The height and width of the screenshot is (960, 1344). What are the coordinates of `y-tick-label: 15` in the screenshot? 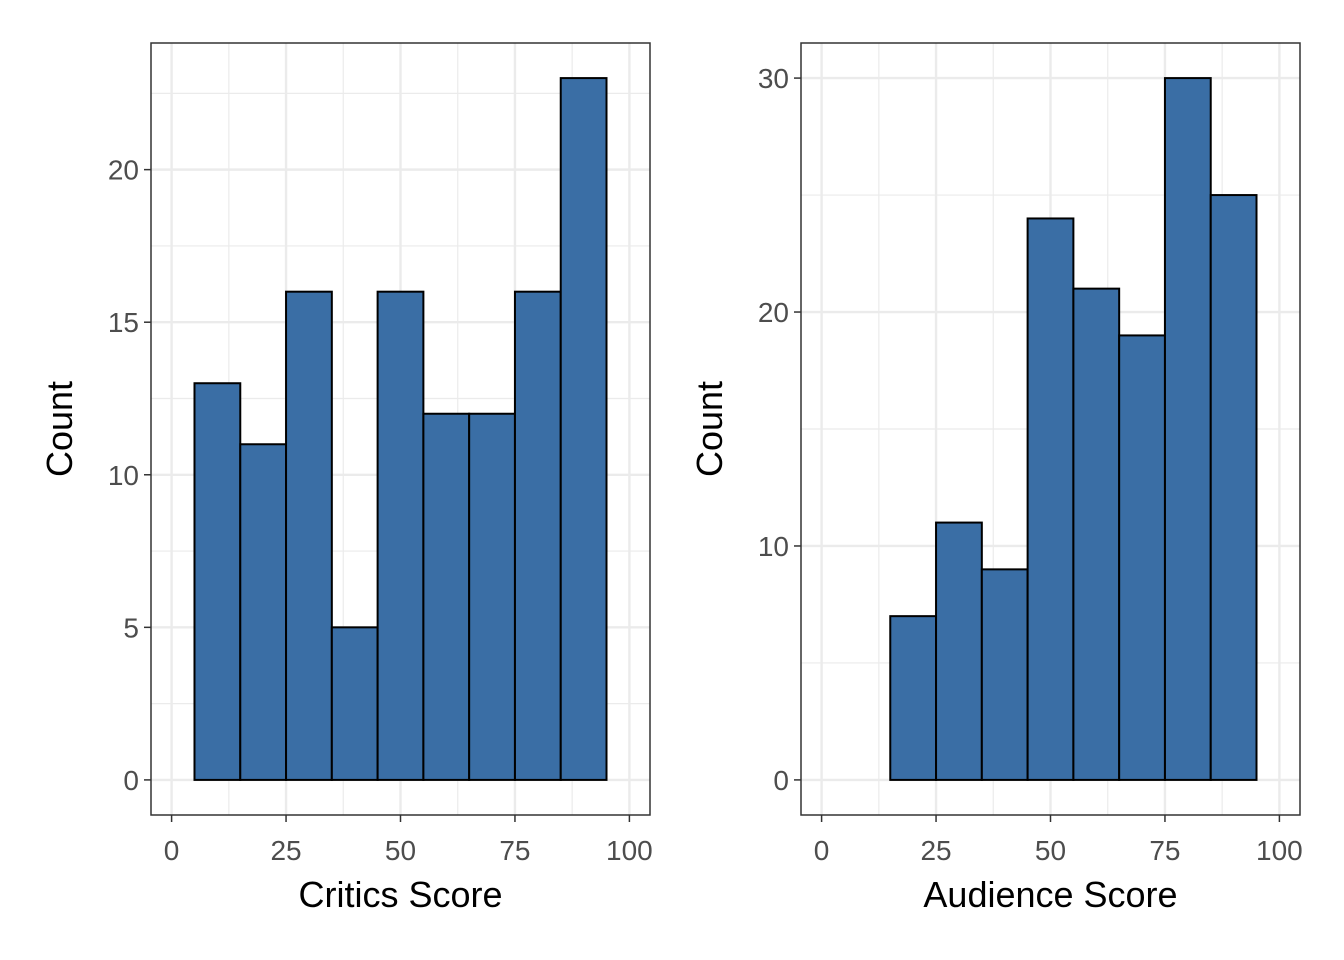 It's located at (123, 322).